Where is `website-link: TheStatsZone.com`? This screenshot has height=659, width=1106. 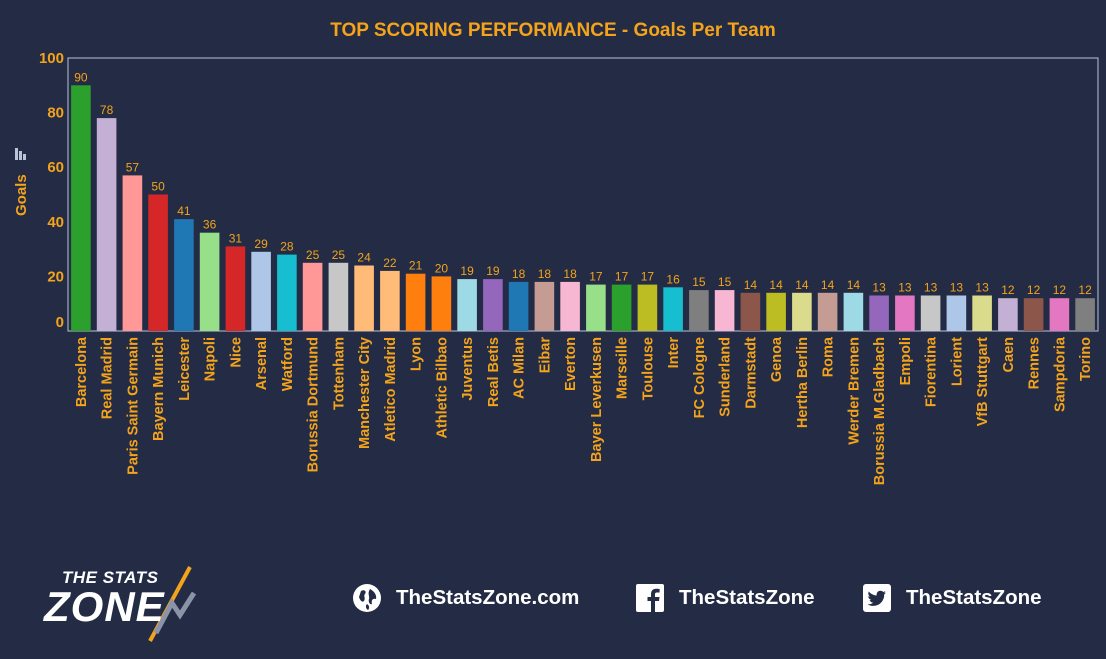 website-link: TheStatsZone.com is located at coordinates (465, 598).